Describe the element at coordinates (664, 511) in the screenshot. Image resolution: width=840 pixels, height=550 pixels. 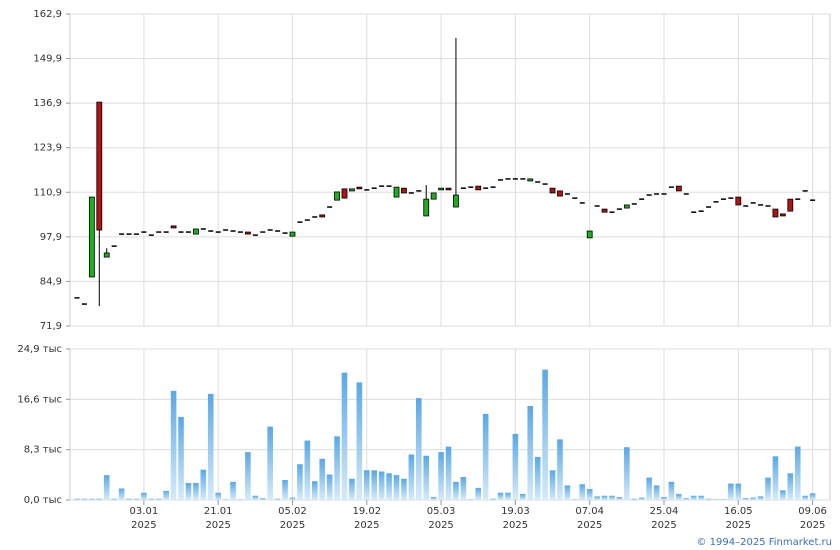
I see `x-tick-label: 25.04` at that location.